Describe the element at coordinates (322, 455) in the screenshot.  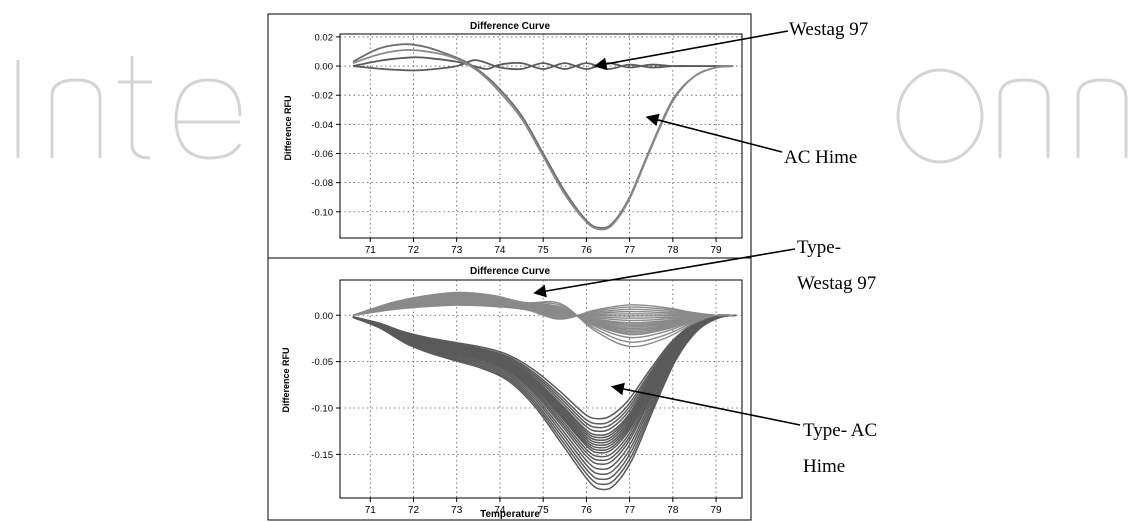
I see `panel-b-ytick-label: -0.15` at that location.